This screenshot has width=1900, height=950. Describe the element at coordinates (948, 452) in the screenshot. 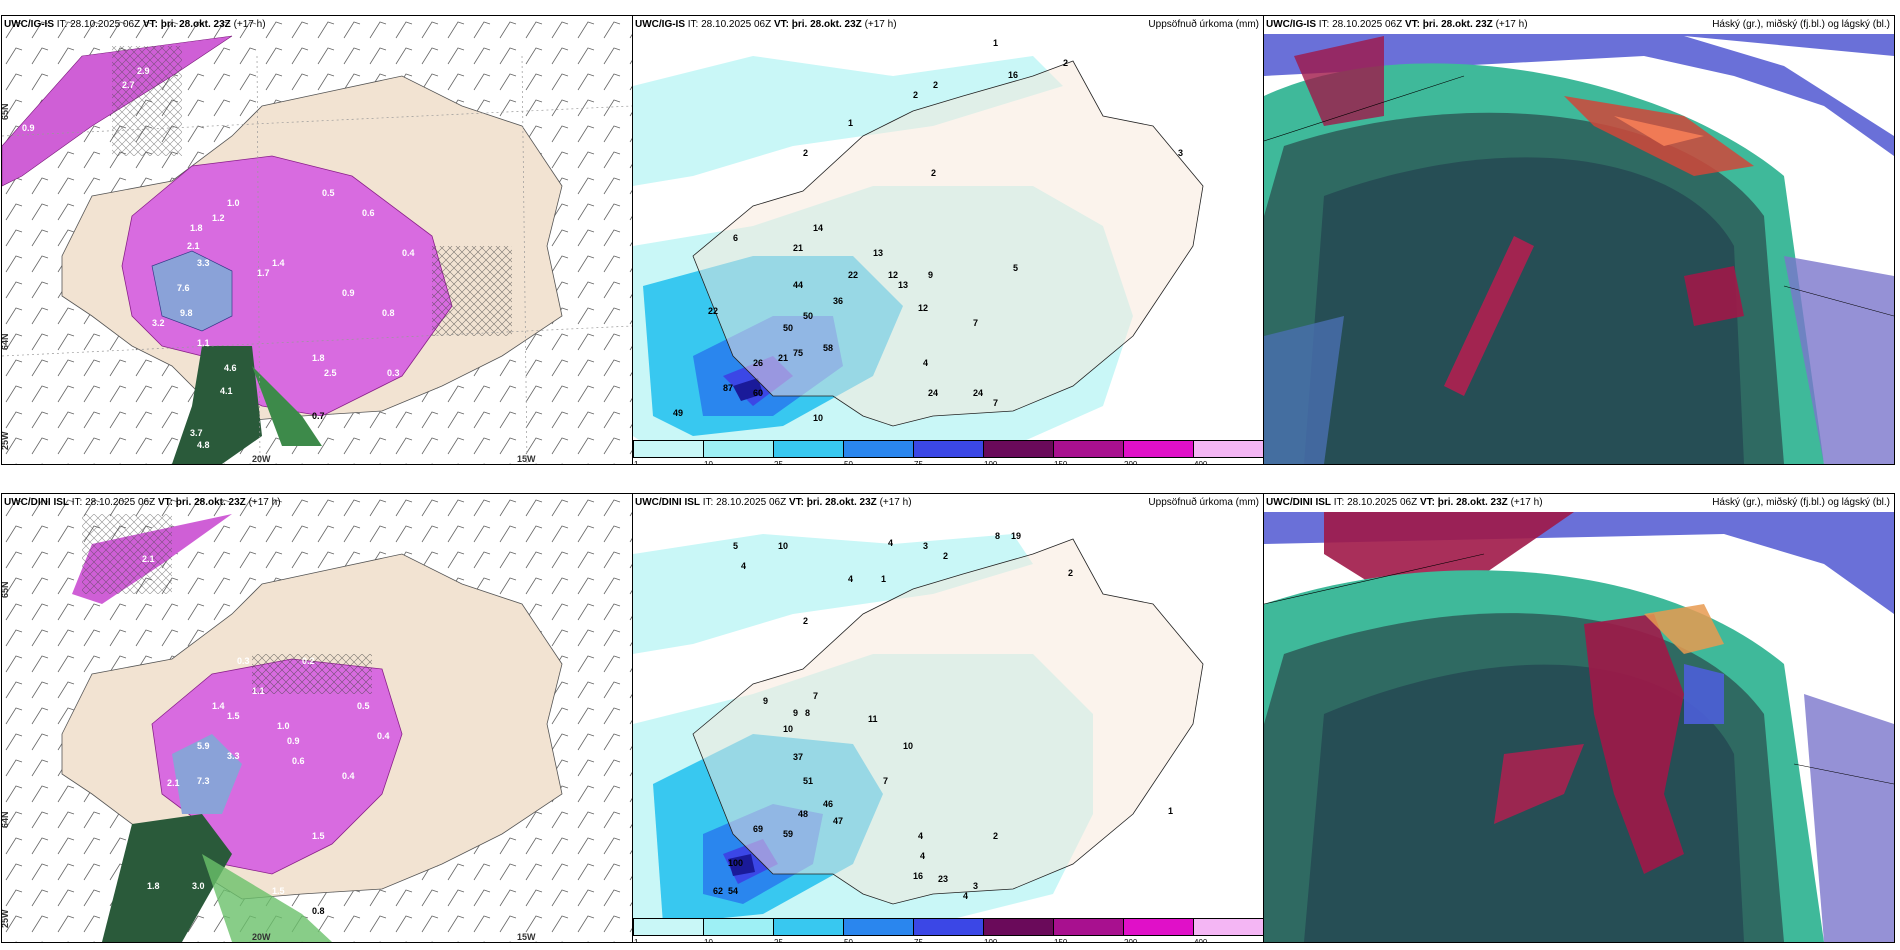

I see `legend-cell: 75` at that location.